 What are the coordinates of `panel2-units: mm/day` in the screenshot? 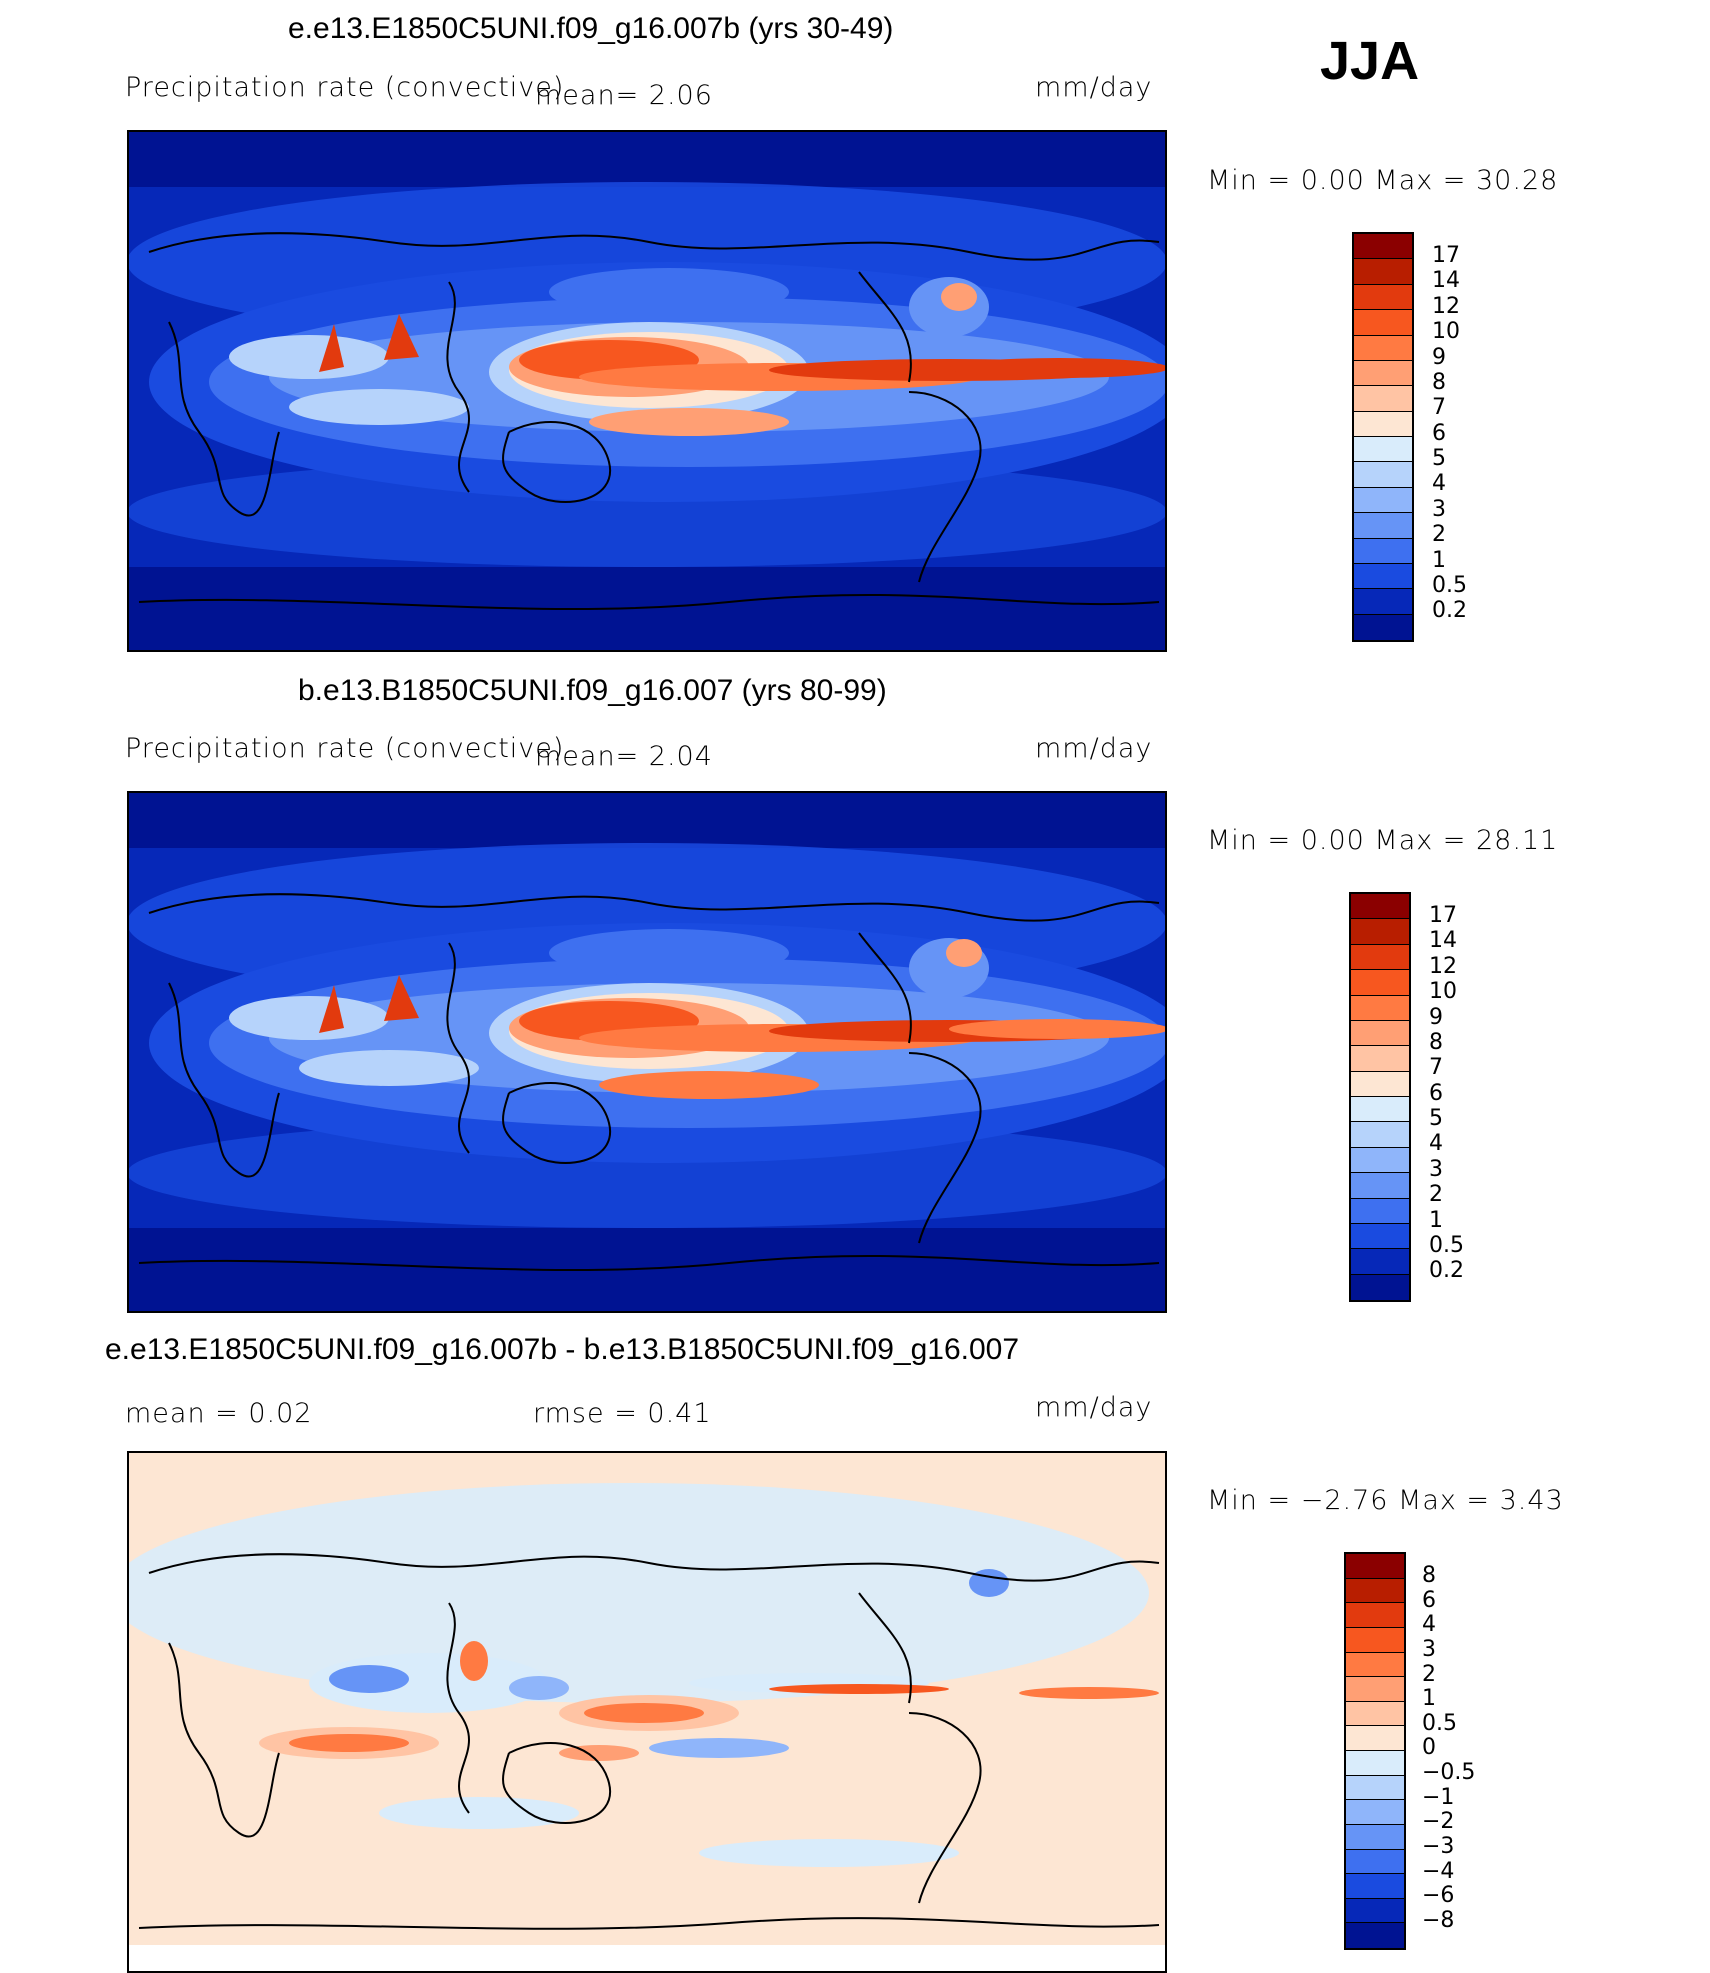 It's located at (1094, 748).